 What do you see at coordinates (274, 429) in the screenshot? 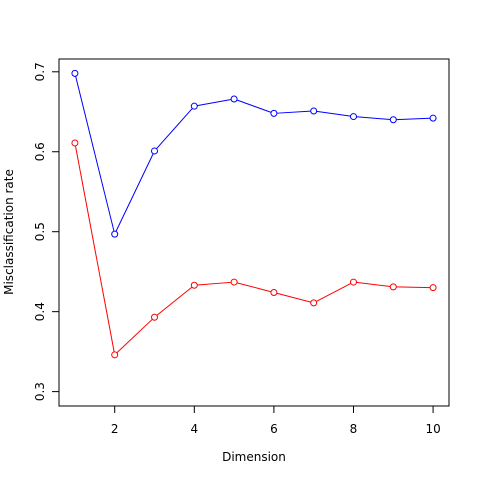
I see `x-tick-label: 6` at bounding box center [274, 429].